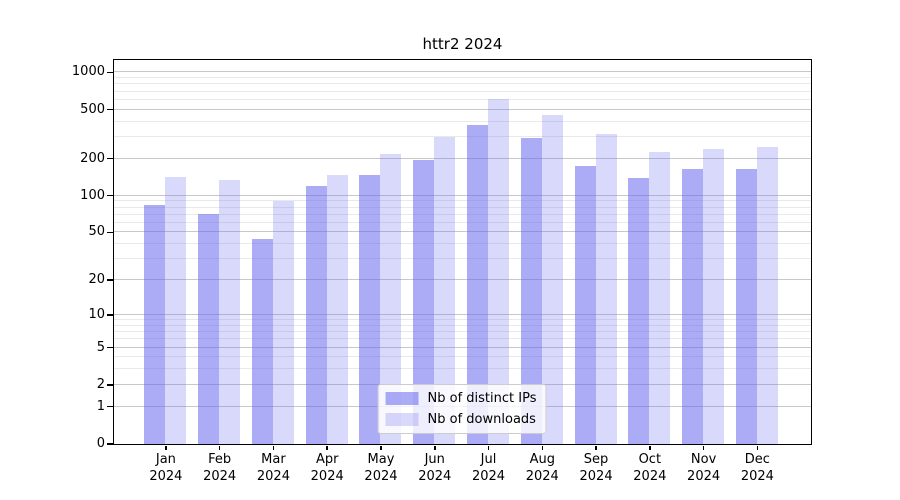 The width and height of the screenshot is (900, 500). I want to click on x-tick-label: Mar 2024, so click(273, 468).